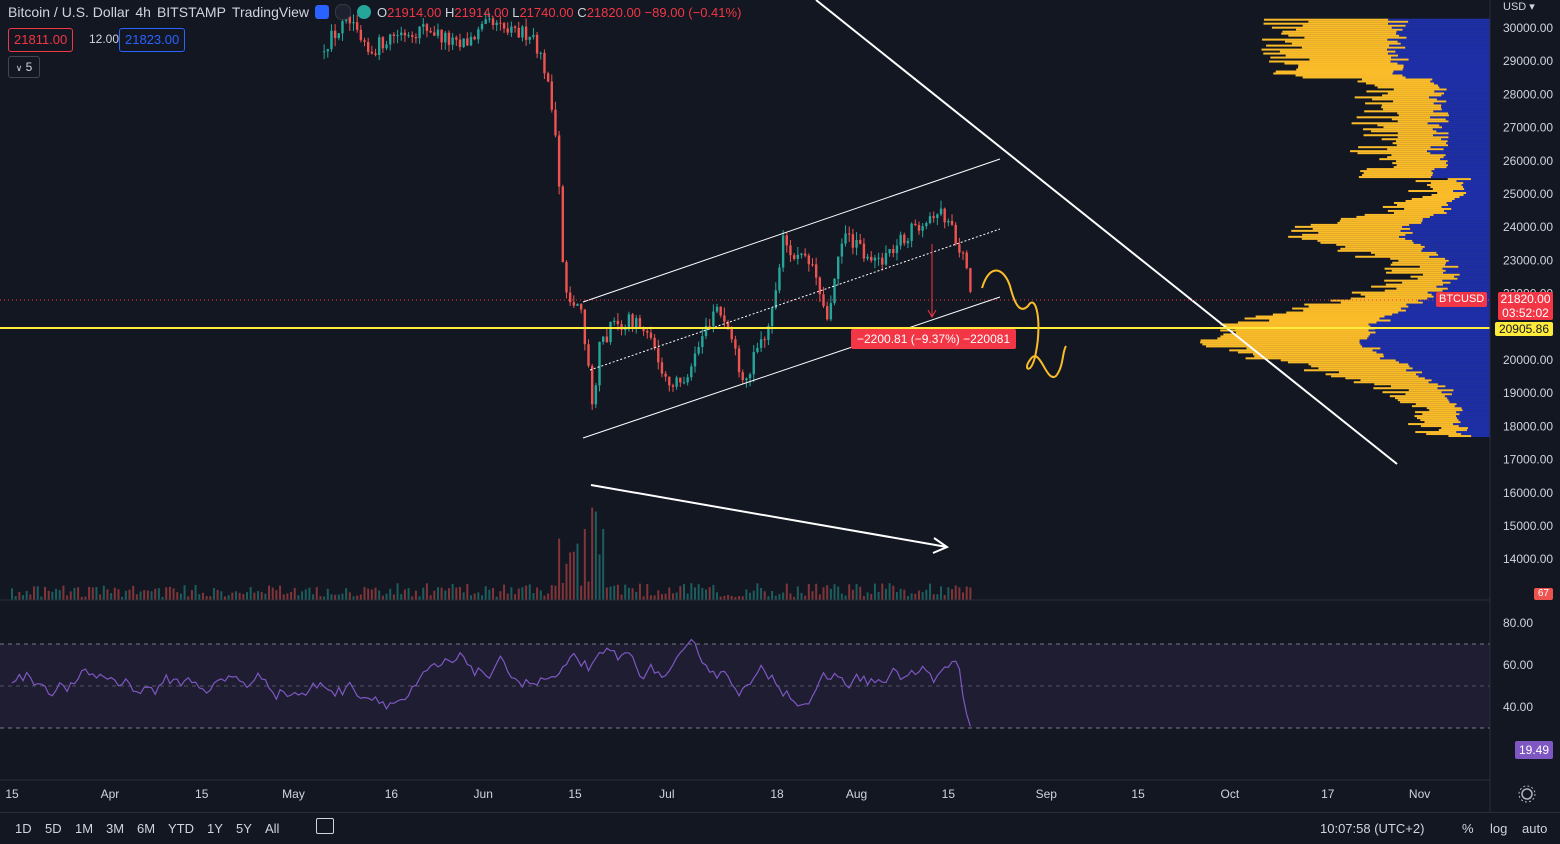 This screenshot has width=1560, height=844. What do you see at coordinates (1528, 493) in the screenshot?
I see `price-tick-label: 16000.00` at bounding box center [1528, 493].